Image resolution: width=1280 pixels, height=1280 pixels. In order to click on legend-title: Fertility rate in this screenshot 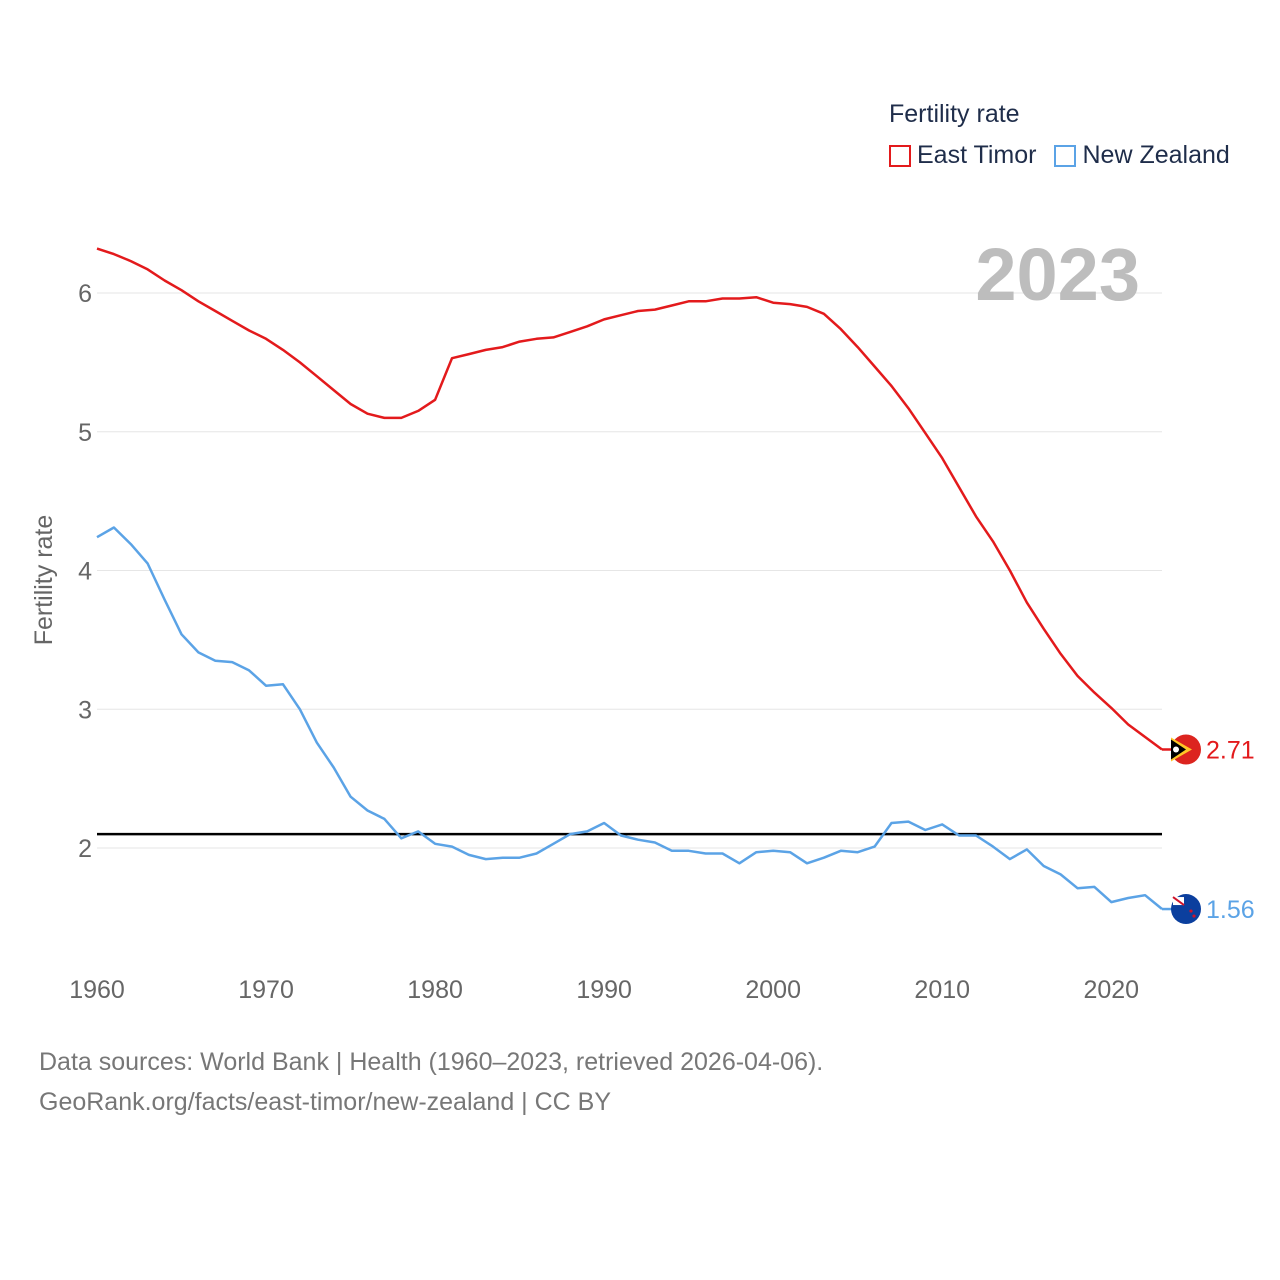, I will do `click(954, 114)`.